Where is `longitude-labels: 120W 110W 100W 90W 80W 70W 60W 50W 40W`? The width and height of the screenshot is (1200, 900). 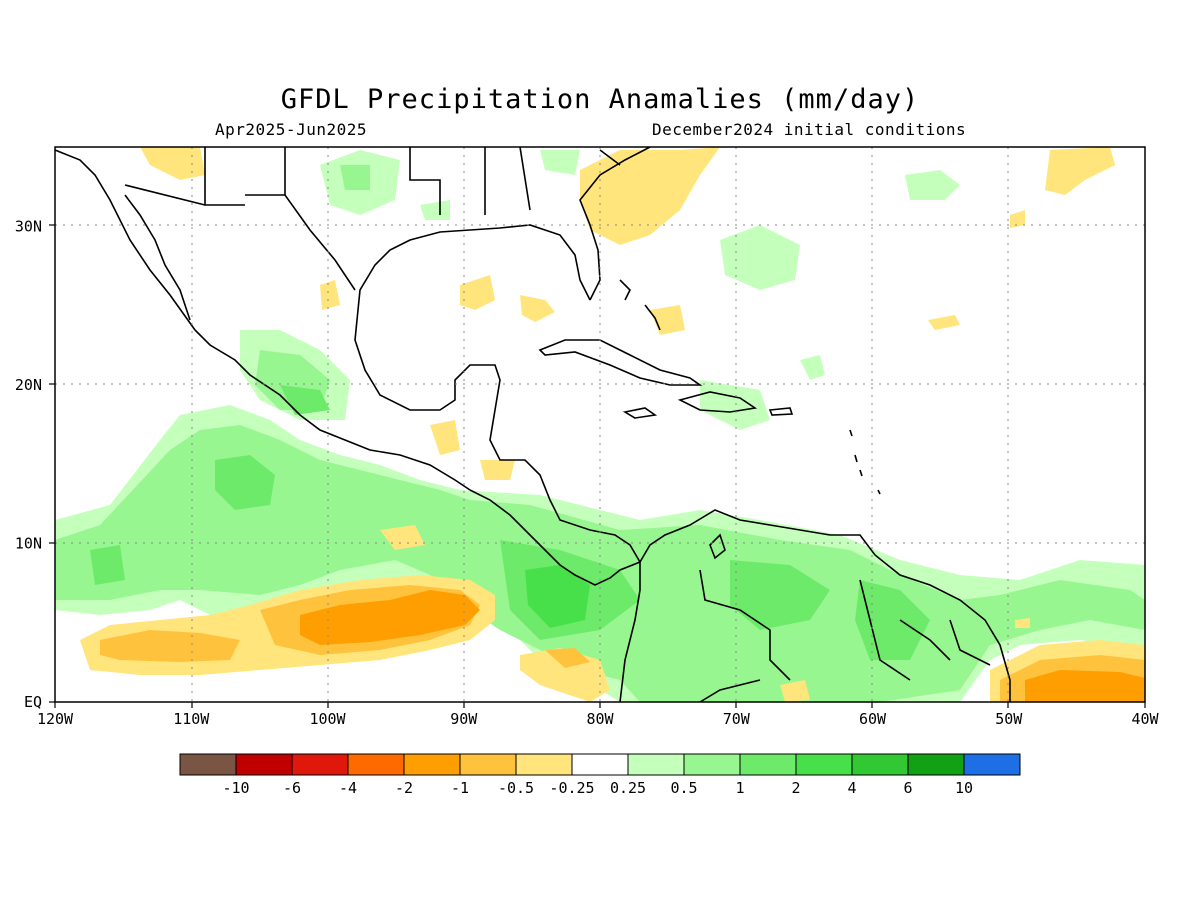
longitude-labels: 120W 110W 100W 90W 80W 70W 60W 50W 40W is located at coordinates (598, 719).